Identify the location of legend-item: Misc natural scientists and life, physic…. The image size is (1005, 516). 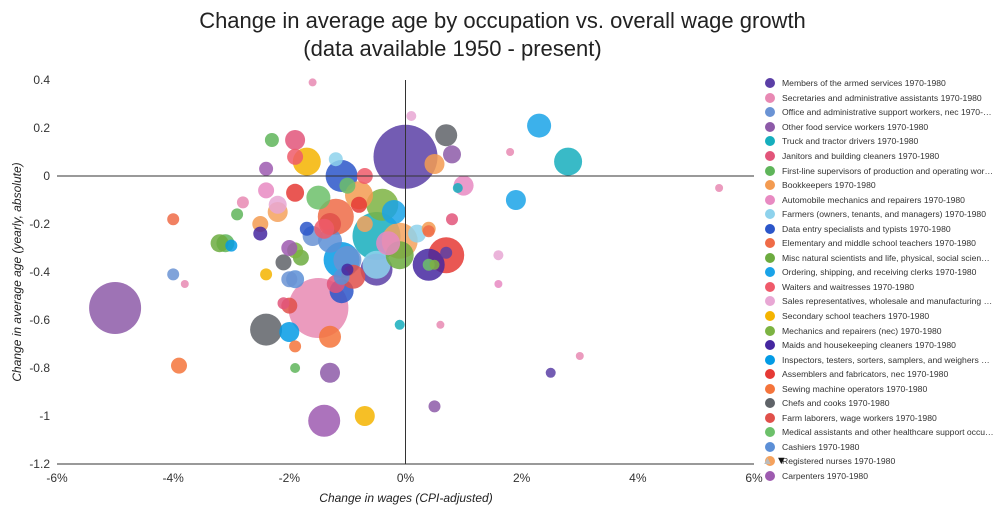
(881, 258).